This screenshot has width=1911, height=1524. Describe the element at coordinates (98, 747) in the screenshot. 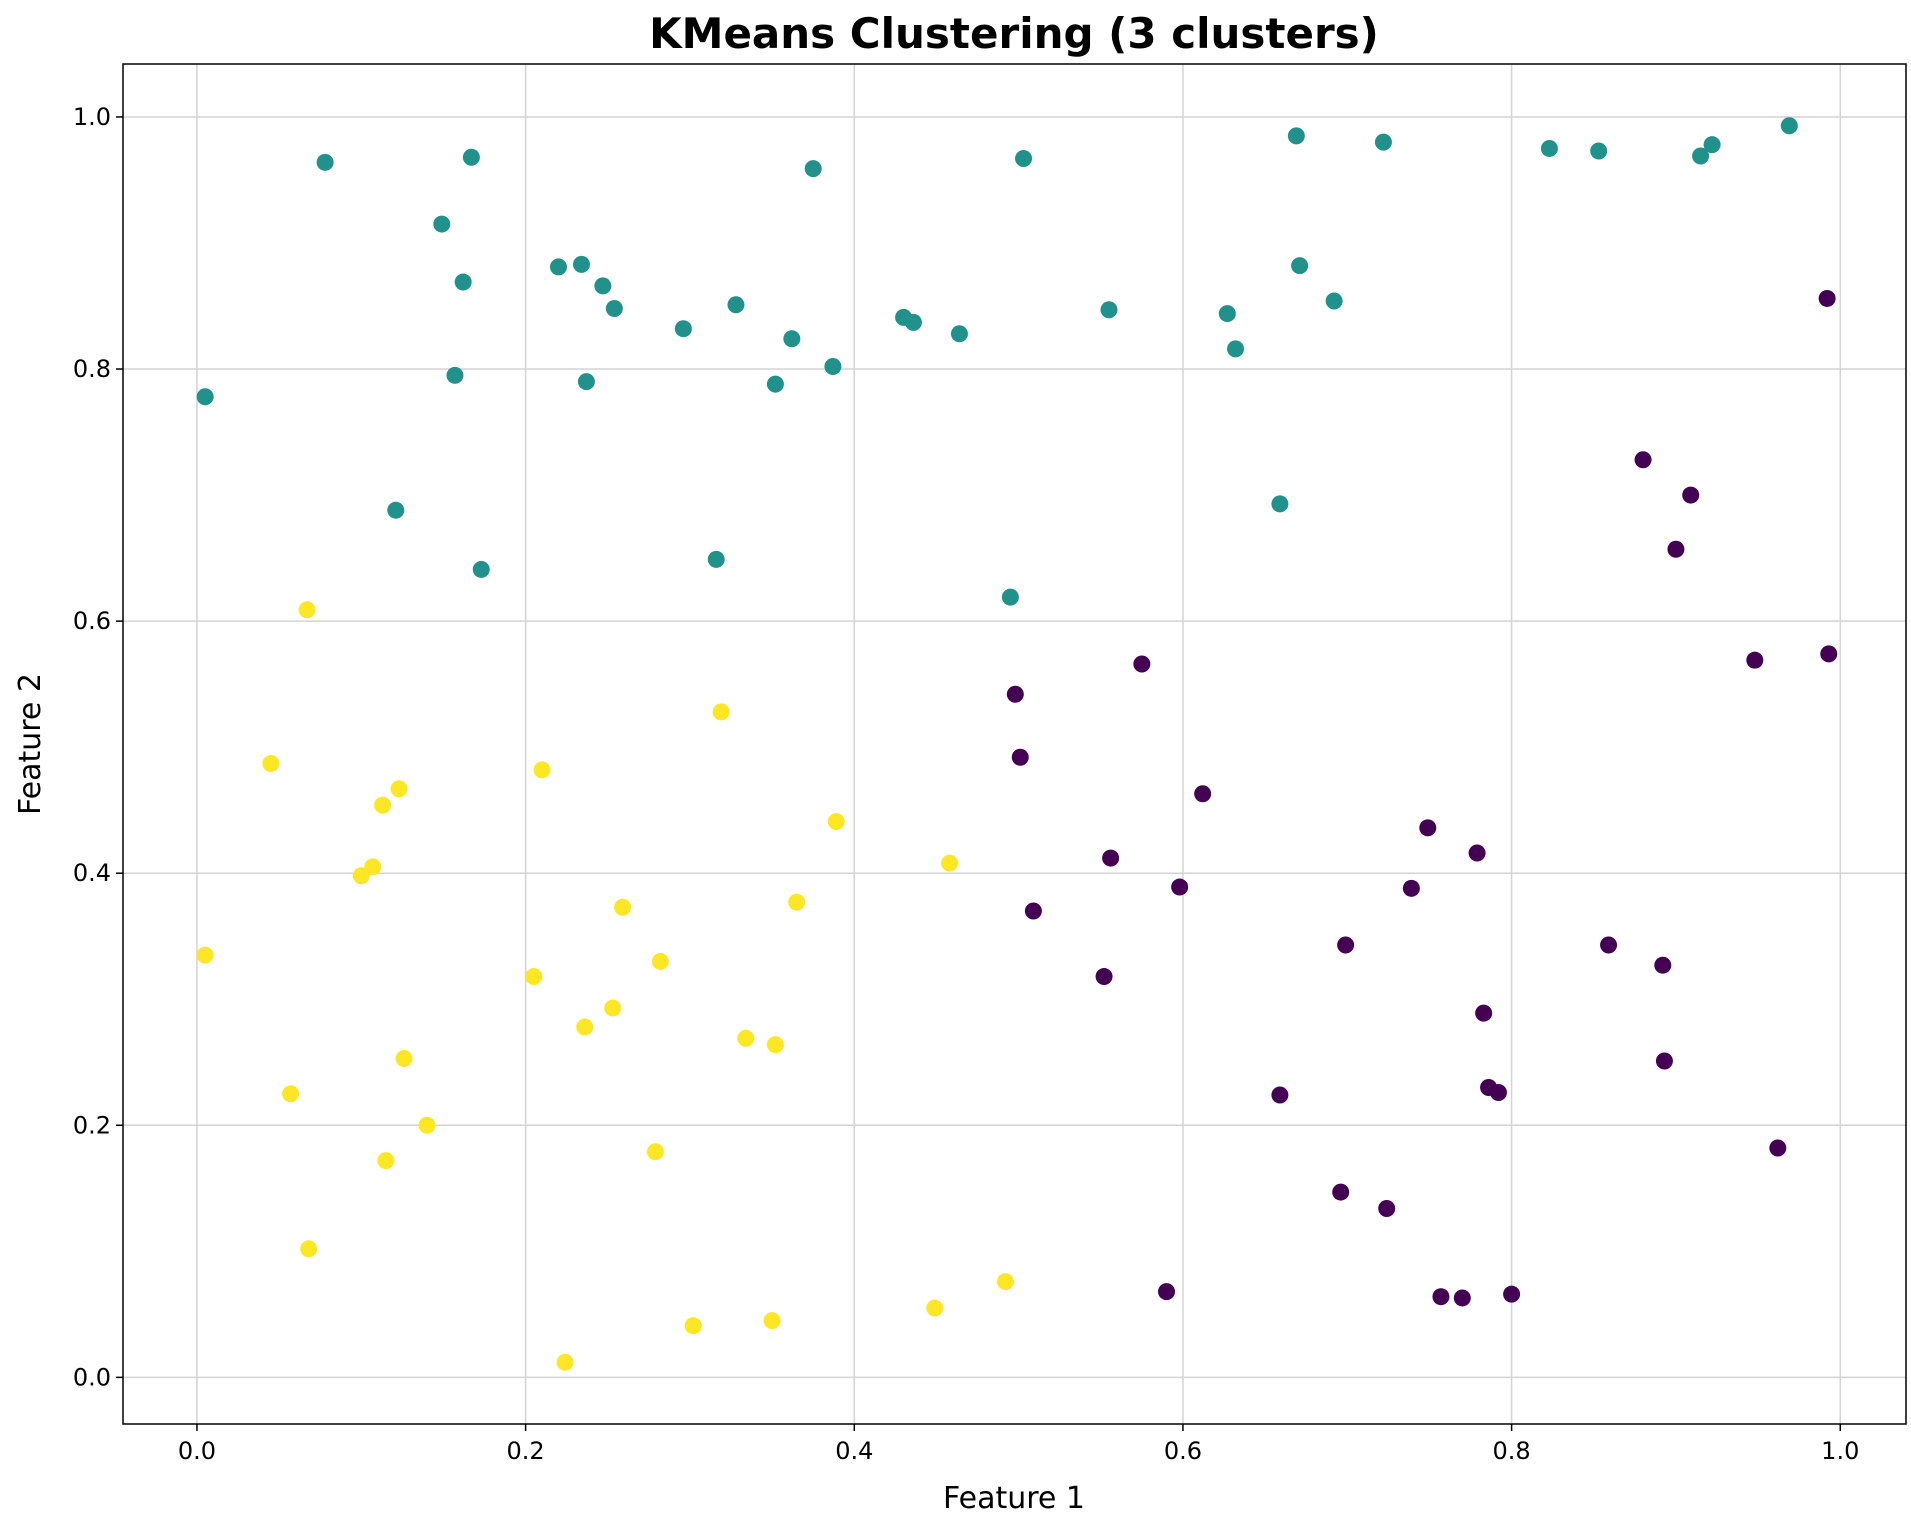

I see `y-axis-ticks: 0.0 0.2 0.4 0.6 0.8 1.0` at that location.